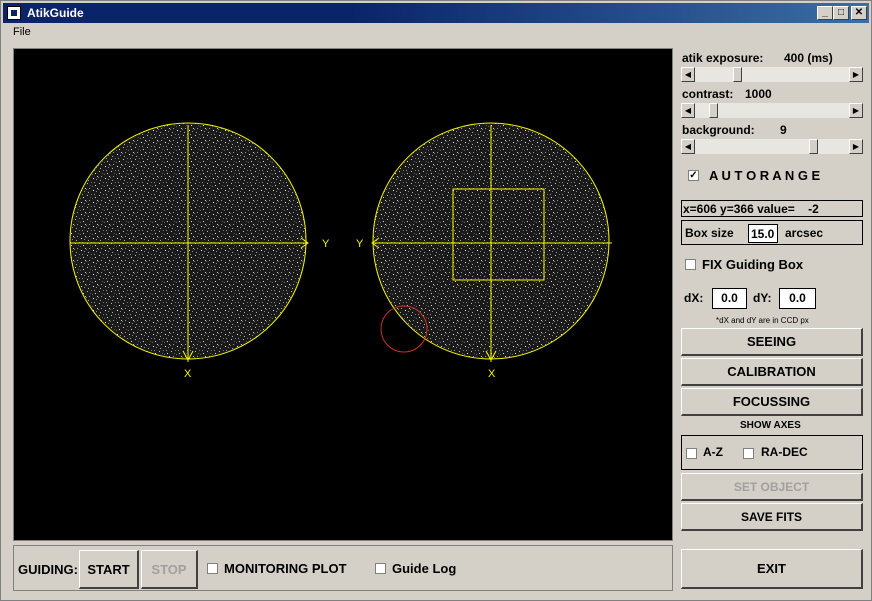 The height and width of the screenshot is (601, 872). Describe the element at coordinates (762, 320) in the screenshot. I see `dx-dy-note: *dX and dY are in CCD px` at that location.